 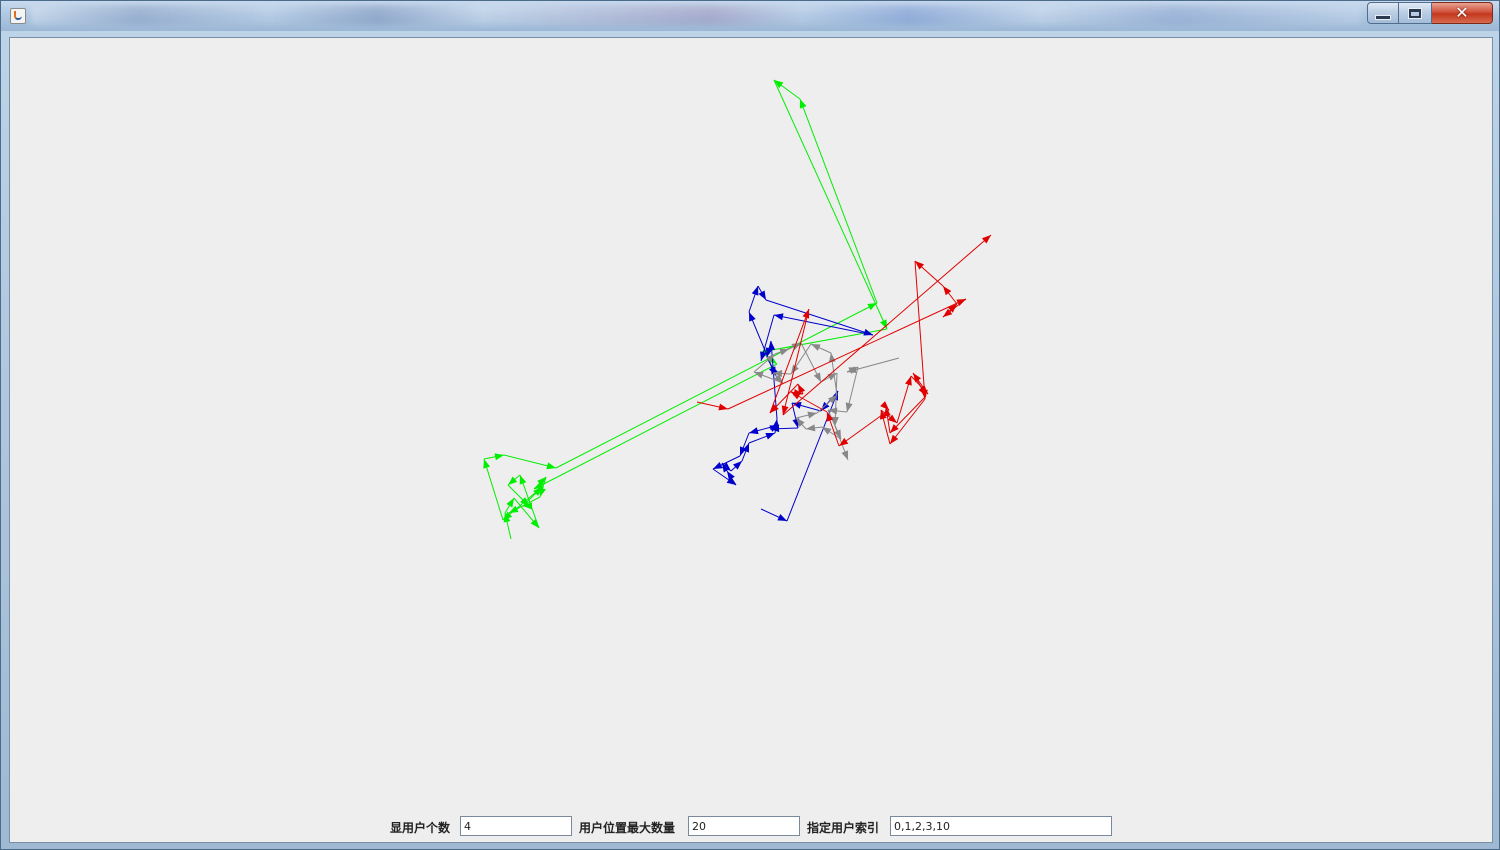 What do you see at coordinates (1383, 17) in the screenshot?
I see `minimize-icon` at bounding box center [1383, 17].